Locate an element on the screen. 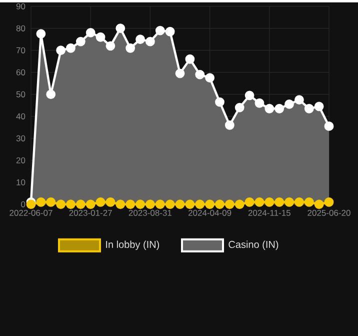  y-tick-label: 10 is located at coordinates (21, 182).